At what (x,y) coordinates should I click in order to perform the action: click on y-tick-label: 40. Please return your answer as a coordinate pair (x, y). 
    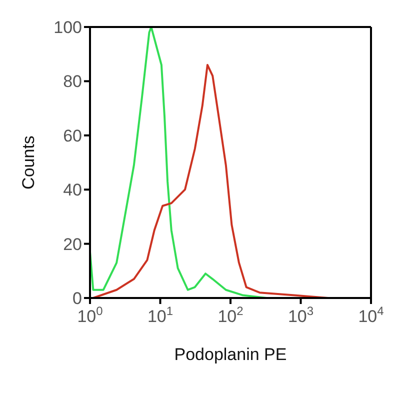
    Looking at the image, I should click on (72, 190).